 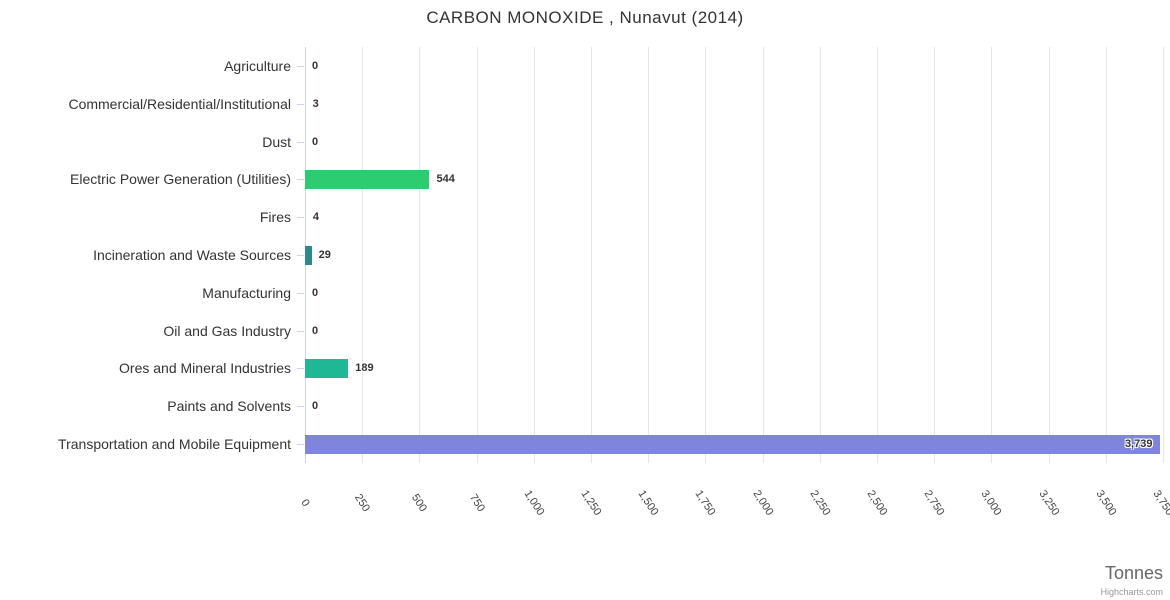 I want to click on category-label: Fires, so click(x=275, y=217).